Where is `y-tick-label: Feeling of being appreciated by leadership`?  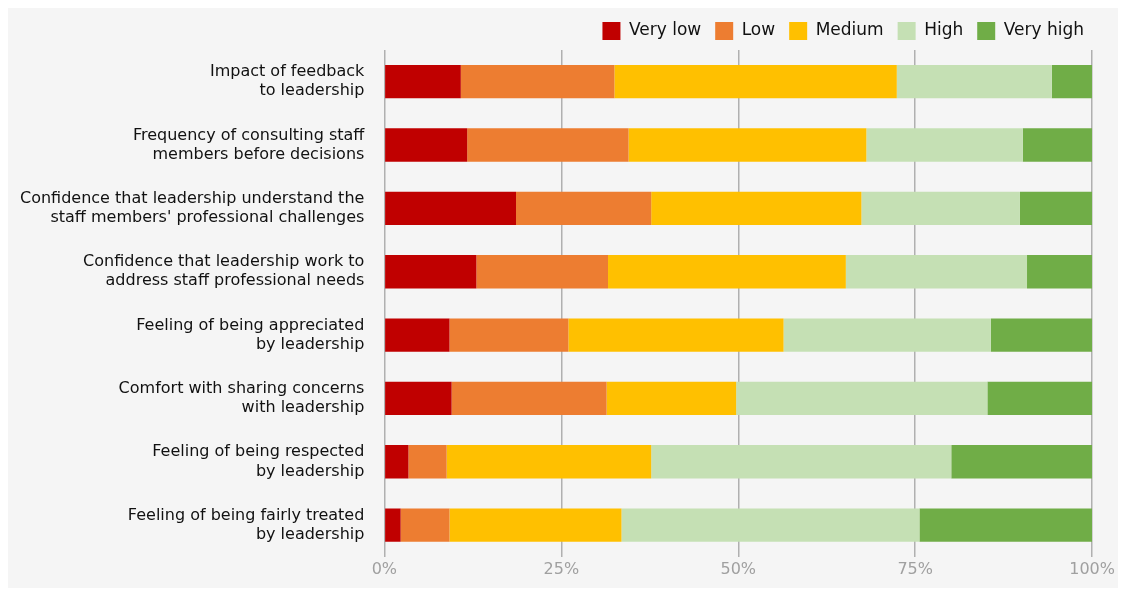 y-tick-label: Feeling of being appreciated by leadership is located at coordinates (250, 333).